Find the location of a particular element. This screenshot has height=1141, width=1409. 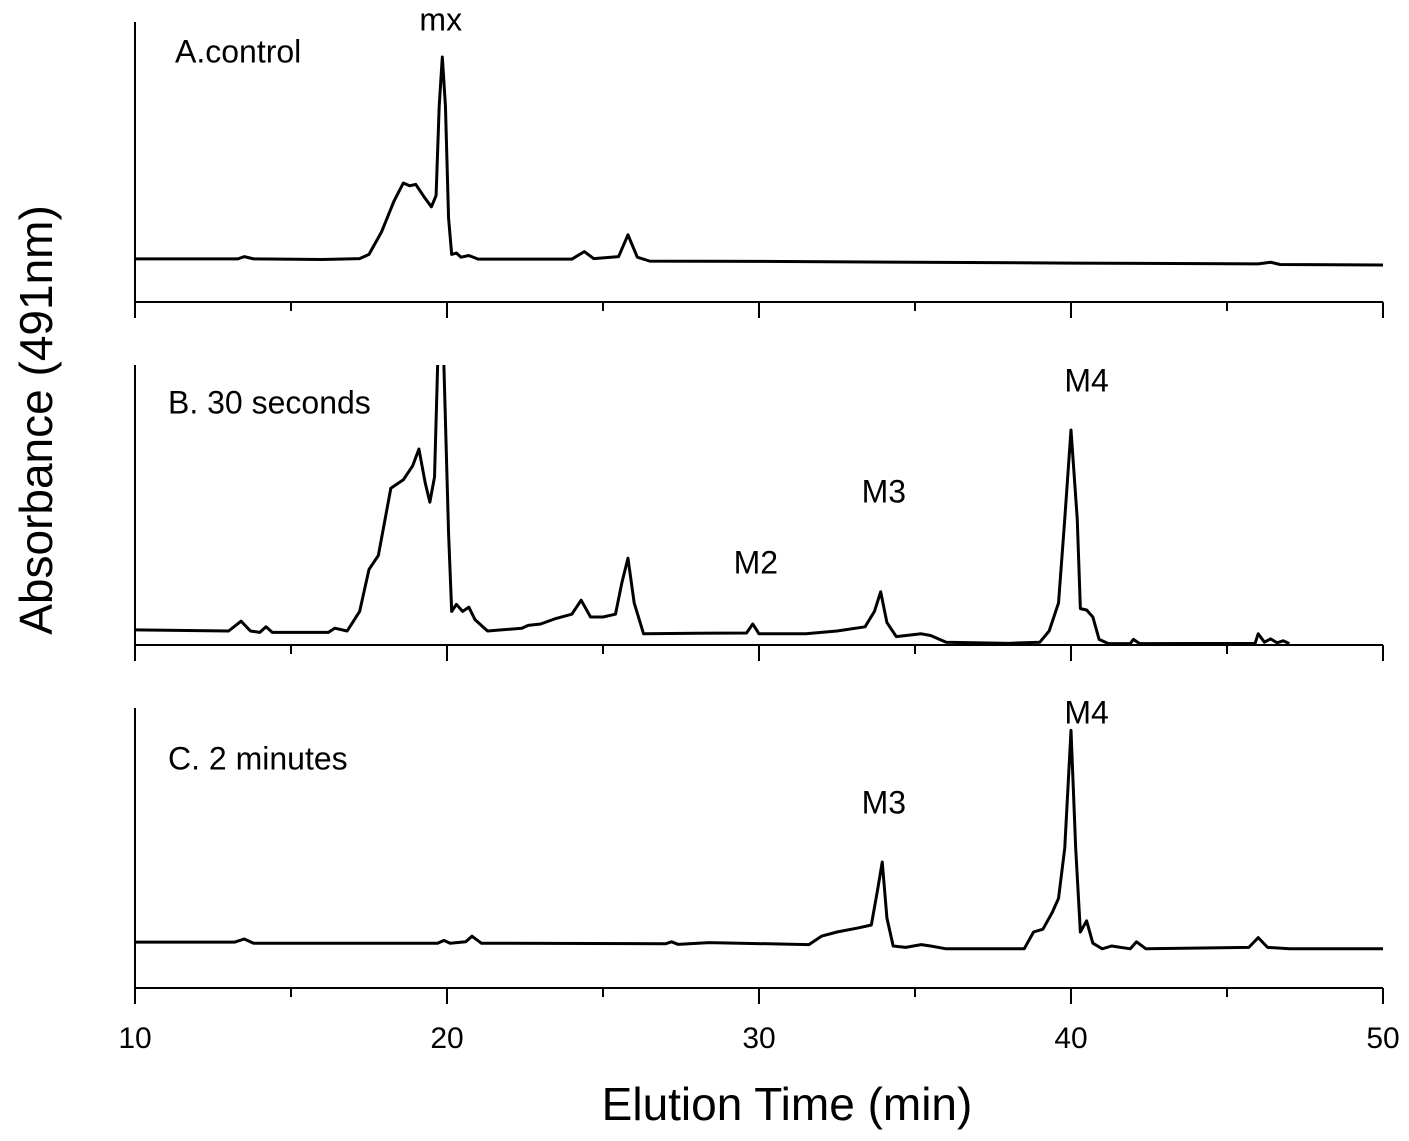

x-tick-label: 20 is located at coordinates (446, 1038).